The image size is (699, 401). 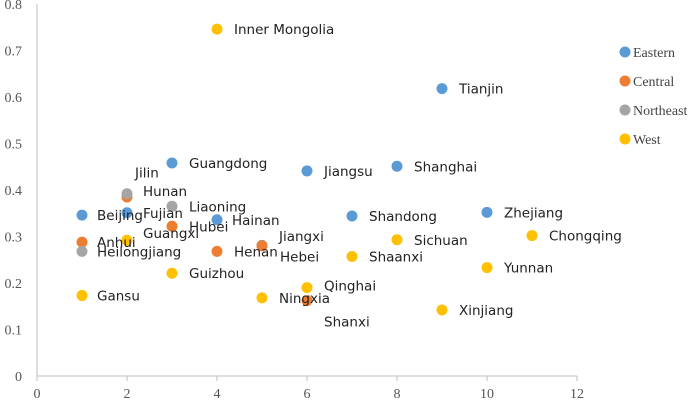 I want to click on x-tick-label: 6, so click(x=307, y=394).